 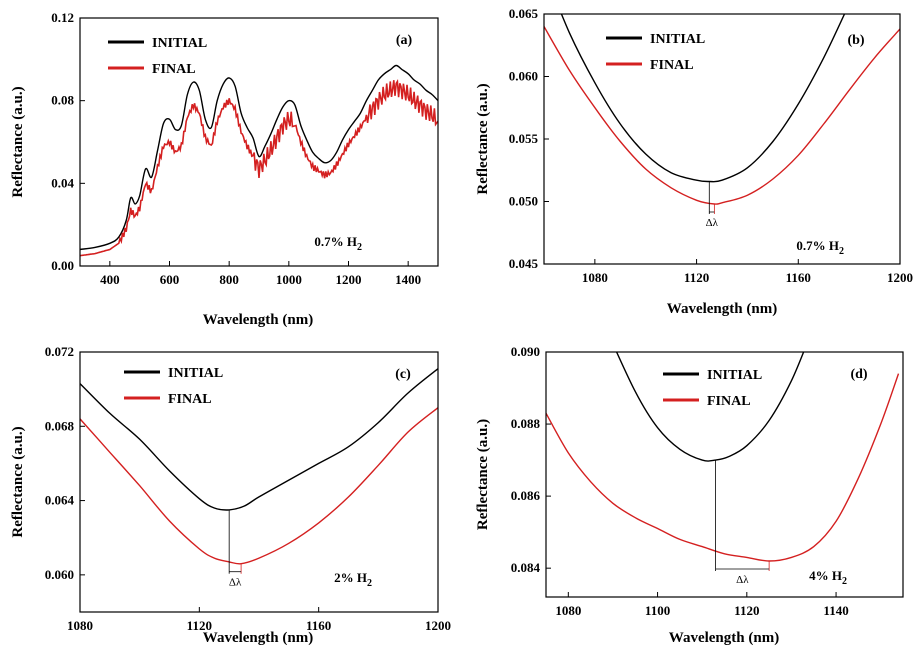 I want to click on condition-label: 4% H2, so click(x=828, y=577).